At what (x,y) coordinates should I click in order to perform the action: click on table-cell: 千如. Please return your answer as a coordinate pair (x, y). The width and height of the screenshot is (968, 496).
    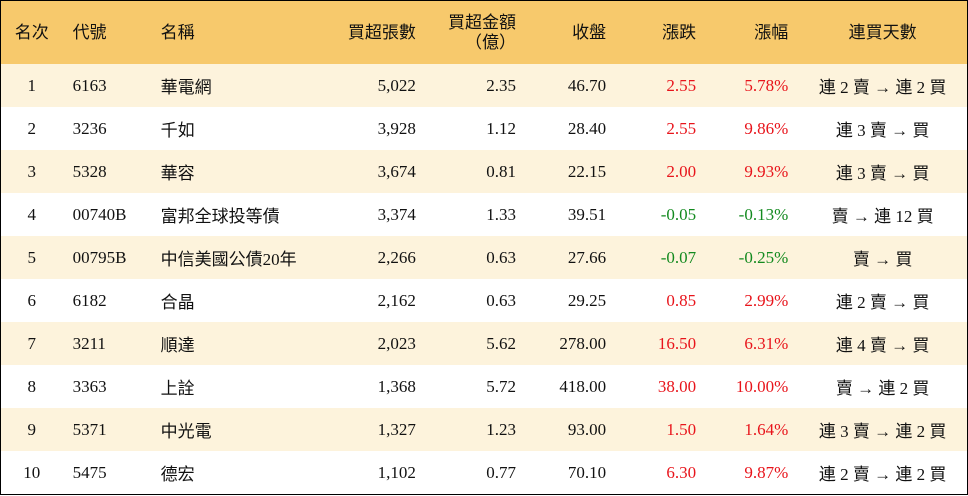
    Looking at the image, I should click on (177, 130).